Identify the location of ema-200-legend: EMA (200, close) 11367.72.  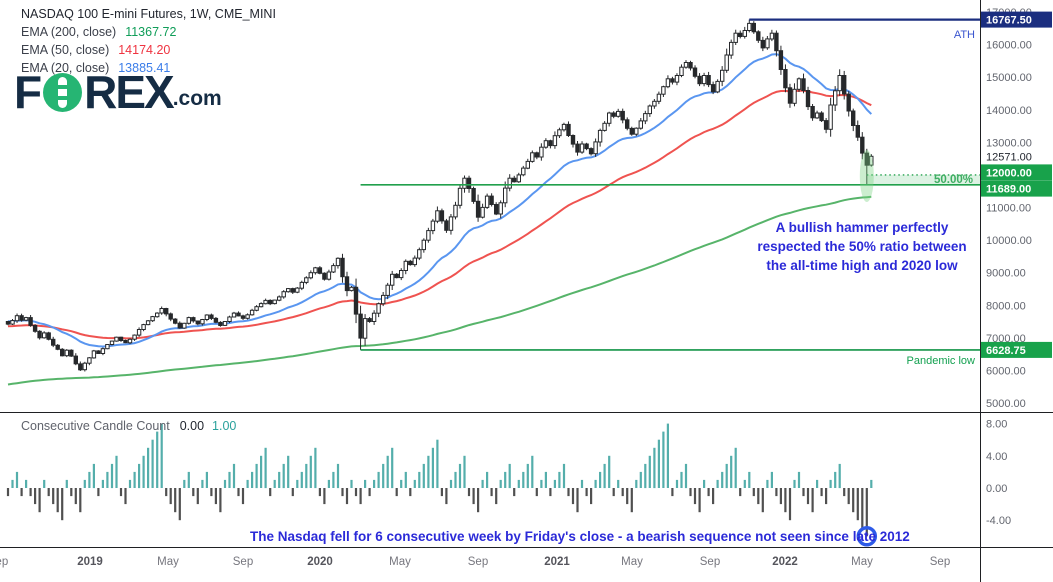
(148, 32).